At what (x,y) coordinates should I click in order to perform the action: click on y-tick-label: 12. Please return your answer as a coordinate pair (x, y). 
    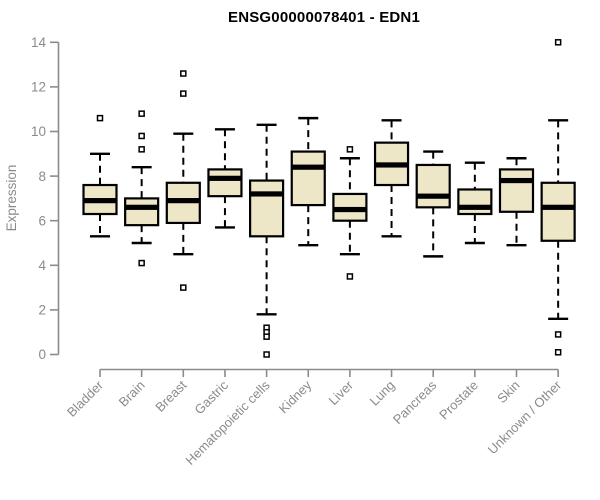
    Looking at the image, I should click on (38, 87).